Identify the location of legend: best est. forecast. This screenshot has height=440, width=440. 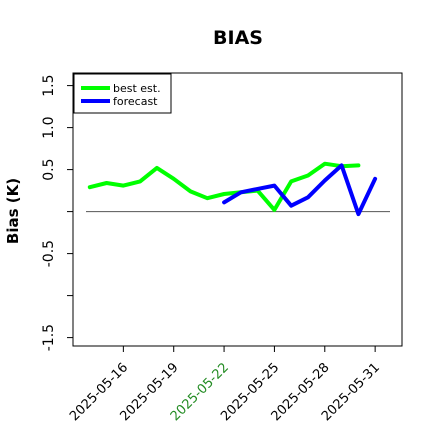
(122, 93).